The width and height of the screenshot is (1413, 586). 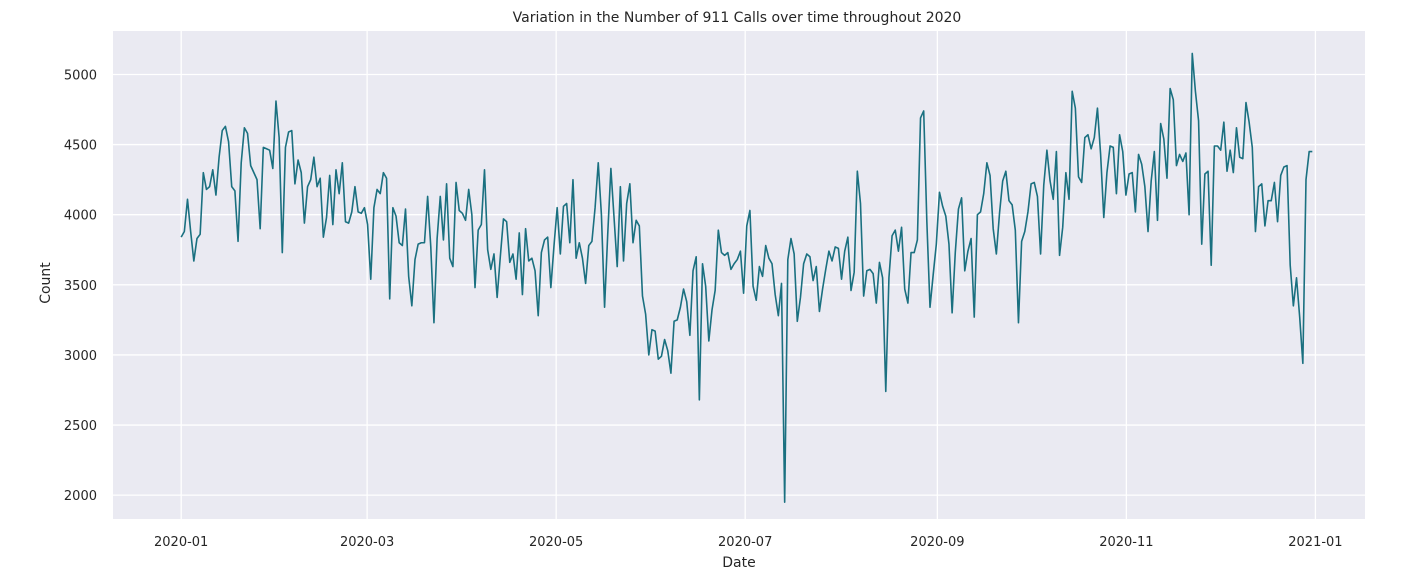 I want to click on y-tick-label: 4500, so click(x=80, y=146).